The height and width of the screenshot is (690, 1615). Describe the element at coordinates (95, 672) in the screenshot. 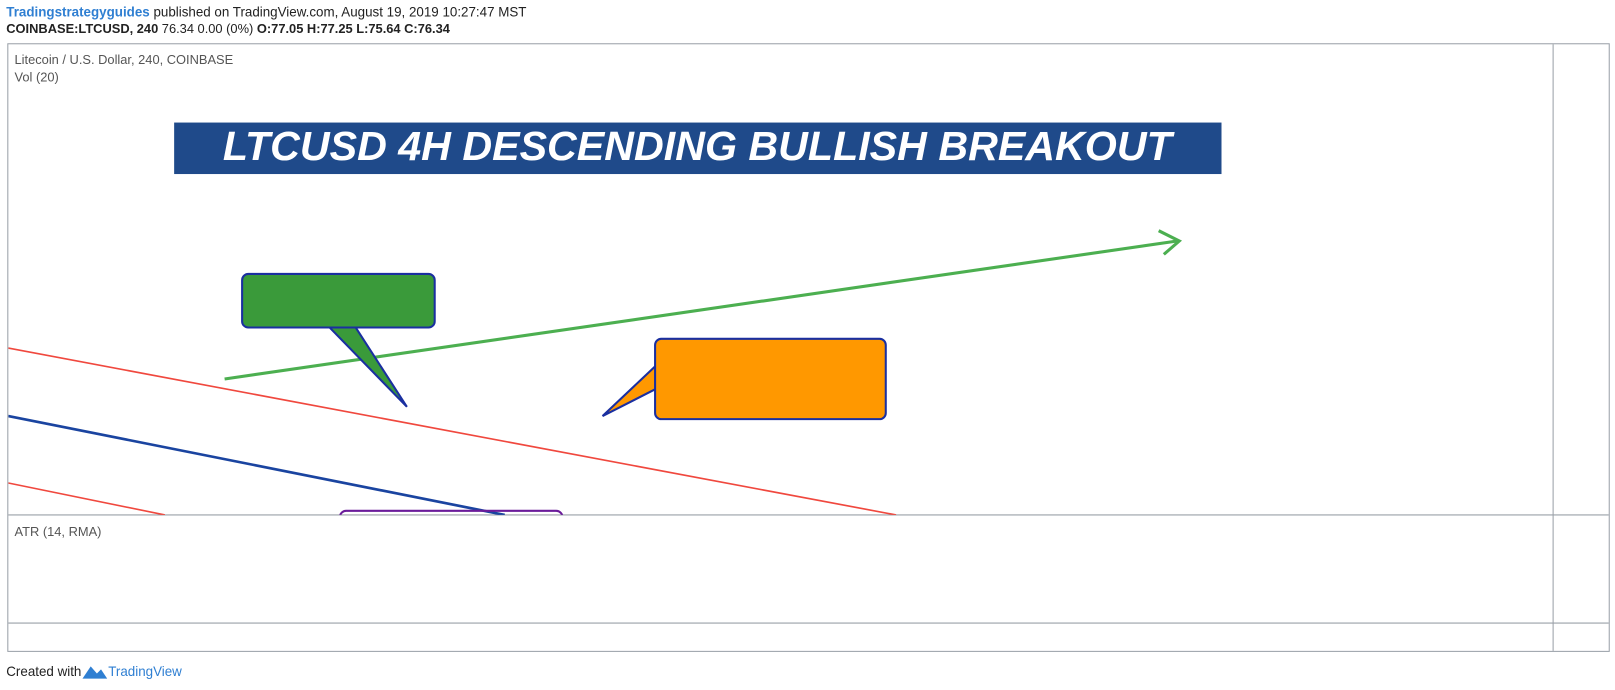

I see `brand-logo` at that location.